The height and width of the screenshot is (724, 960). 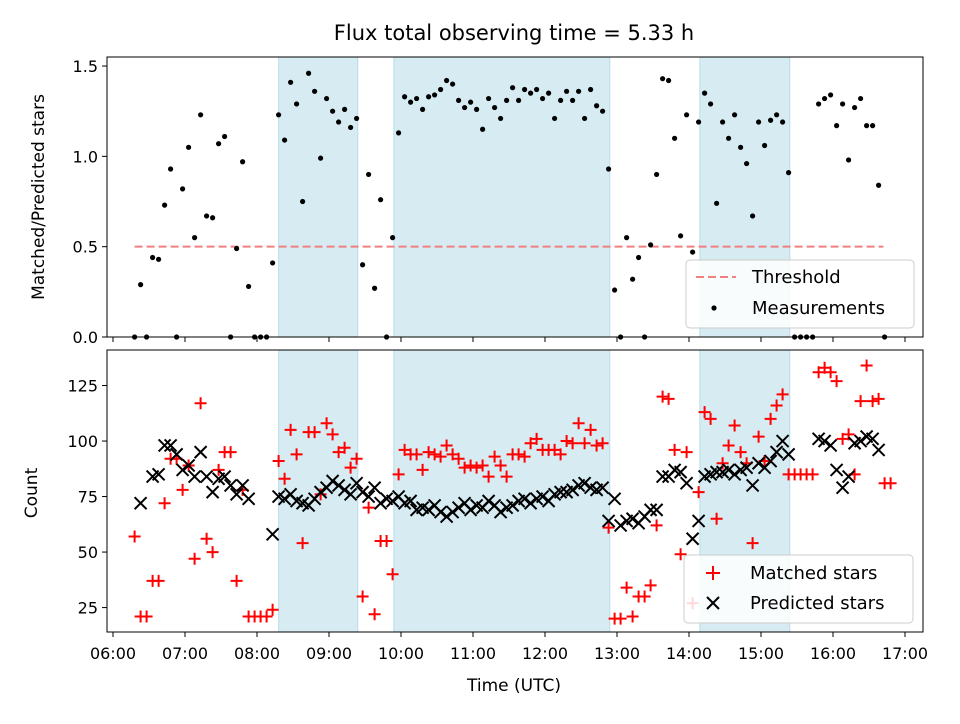 I want to click on ratio-legend: Threshold Measurements, so click(x=800, y=294).